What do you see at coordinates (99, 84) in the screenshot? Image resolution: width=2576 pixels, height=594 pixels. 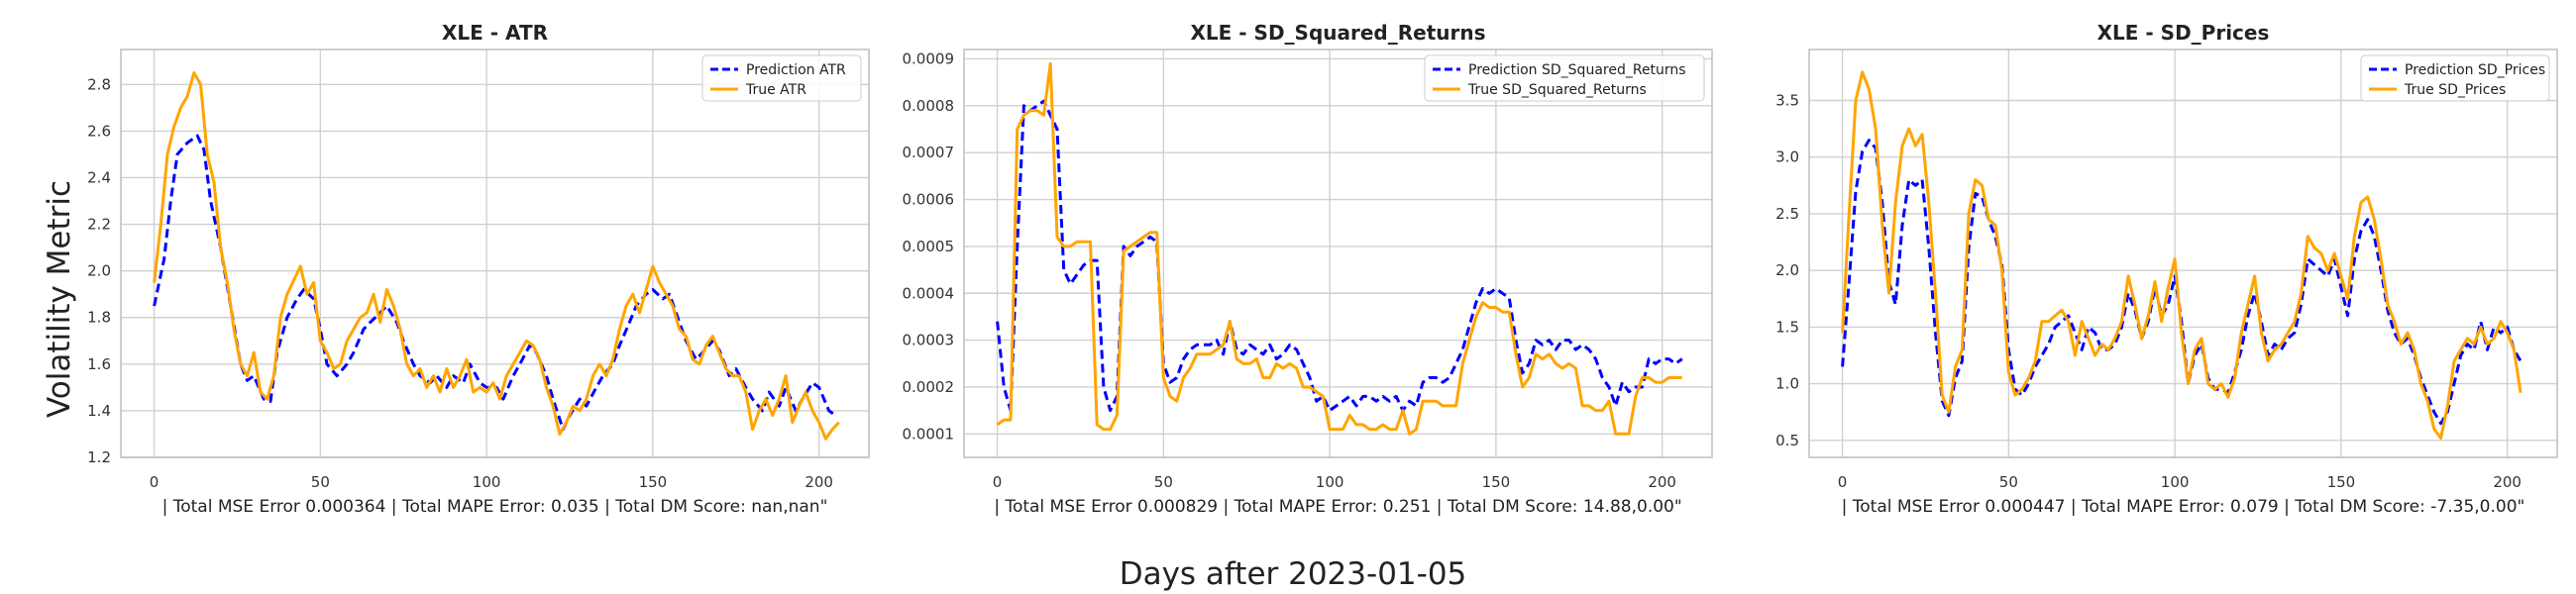 I see `y-tick-label: 2.8` at bounding box center [99, 84].